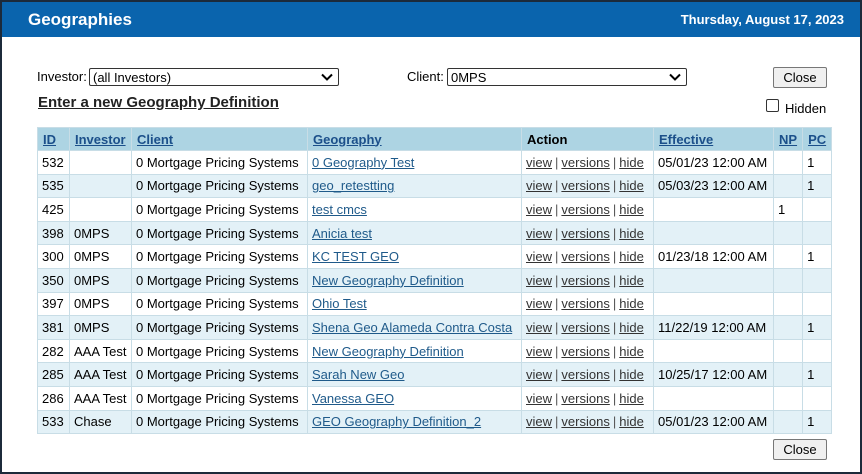 The image size is (862, 474). Describe the element at coordinates (800, 77) in the screenshot. I see `close-button-top: Close` at that location.